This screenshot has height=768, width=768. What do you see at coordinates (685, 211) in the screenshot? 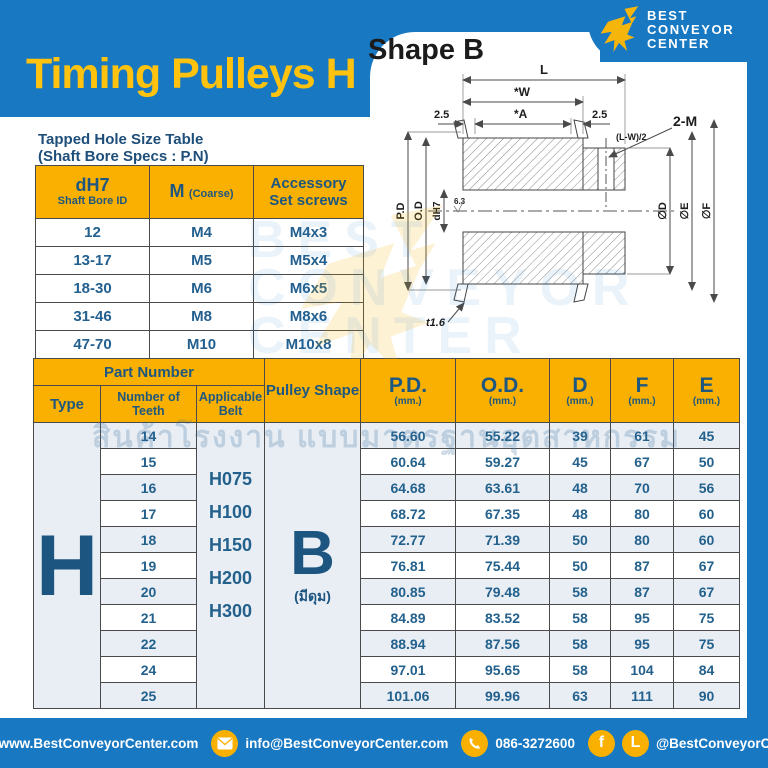
I see `dim-E: ∅E` at bounding box center [685, 211].